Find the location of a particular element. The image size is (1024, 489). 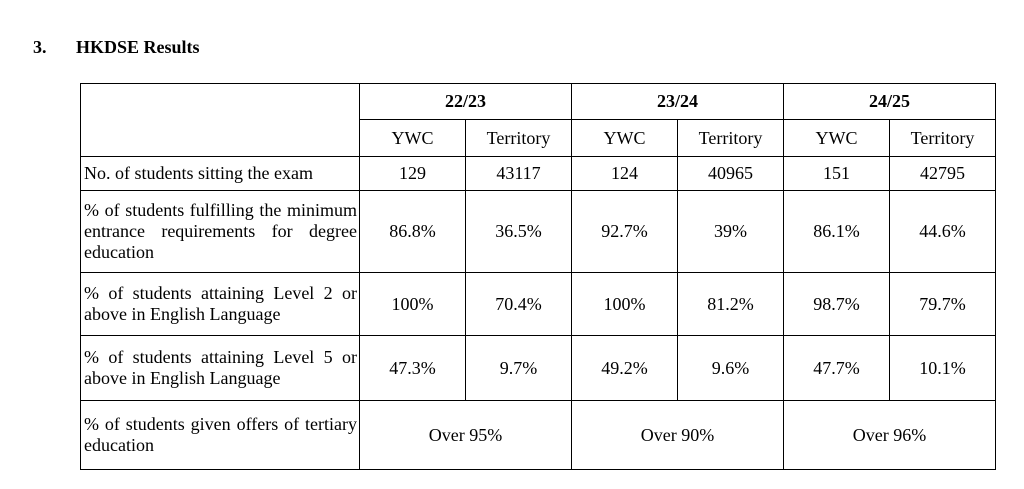

data-cell: 151 is located at coordinates (837, 173).